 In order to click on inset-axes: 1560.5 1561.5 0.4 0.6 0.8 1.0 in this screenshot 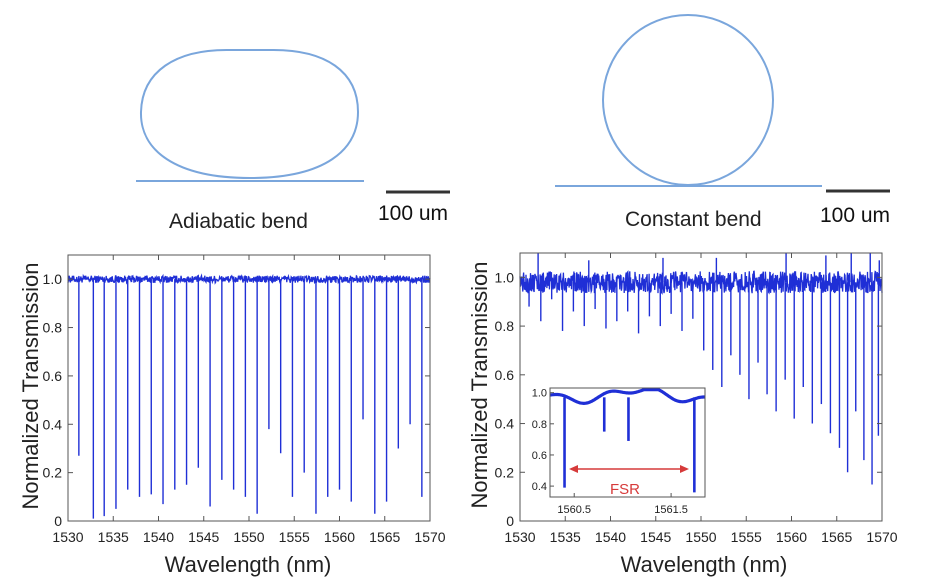, I will do `click(619, 451)`.